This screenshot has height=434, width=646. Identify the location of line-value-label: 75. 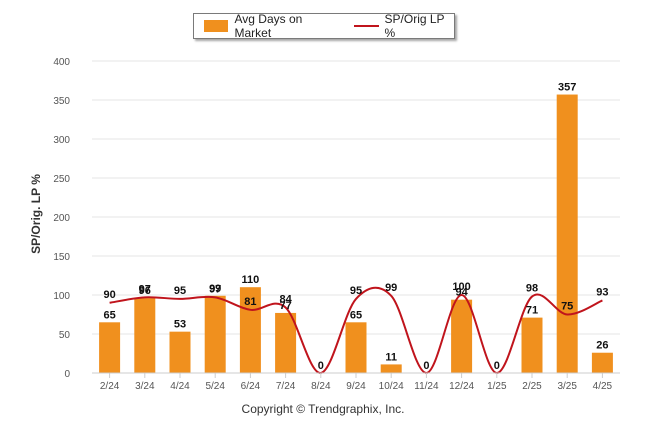
(567, 307).